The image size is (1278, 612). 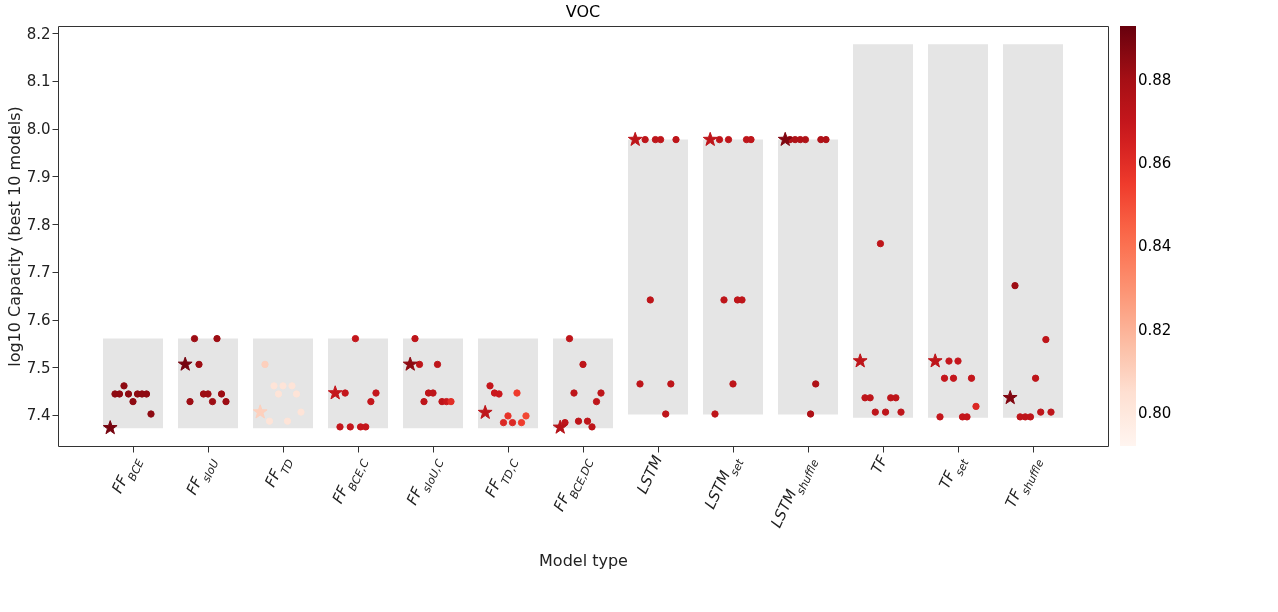 I want to click on x-tick-label: TF, so click(x=879, y=464).